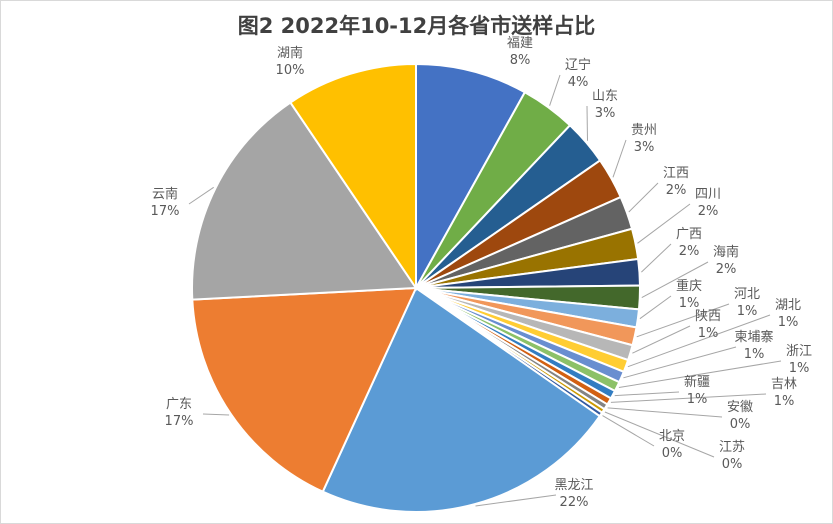  Describe the element at coordinates (644, 139) in the screenshot. I see `slice-label-4: 贵州 3%` at that location.